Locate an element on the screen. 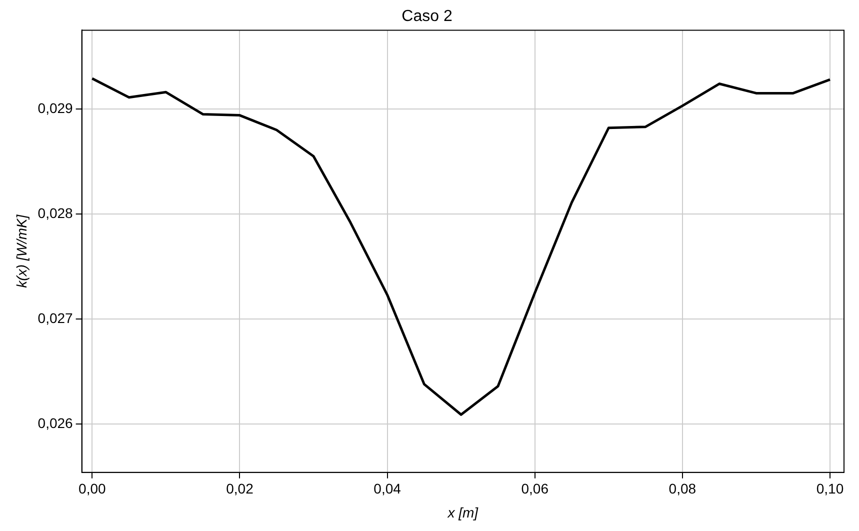 The height and width of the screenshot is (531, 859). x-tick-label: 0,02 is located at coordinates (240, 488).